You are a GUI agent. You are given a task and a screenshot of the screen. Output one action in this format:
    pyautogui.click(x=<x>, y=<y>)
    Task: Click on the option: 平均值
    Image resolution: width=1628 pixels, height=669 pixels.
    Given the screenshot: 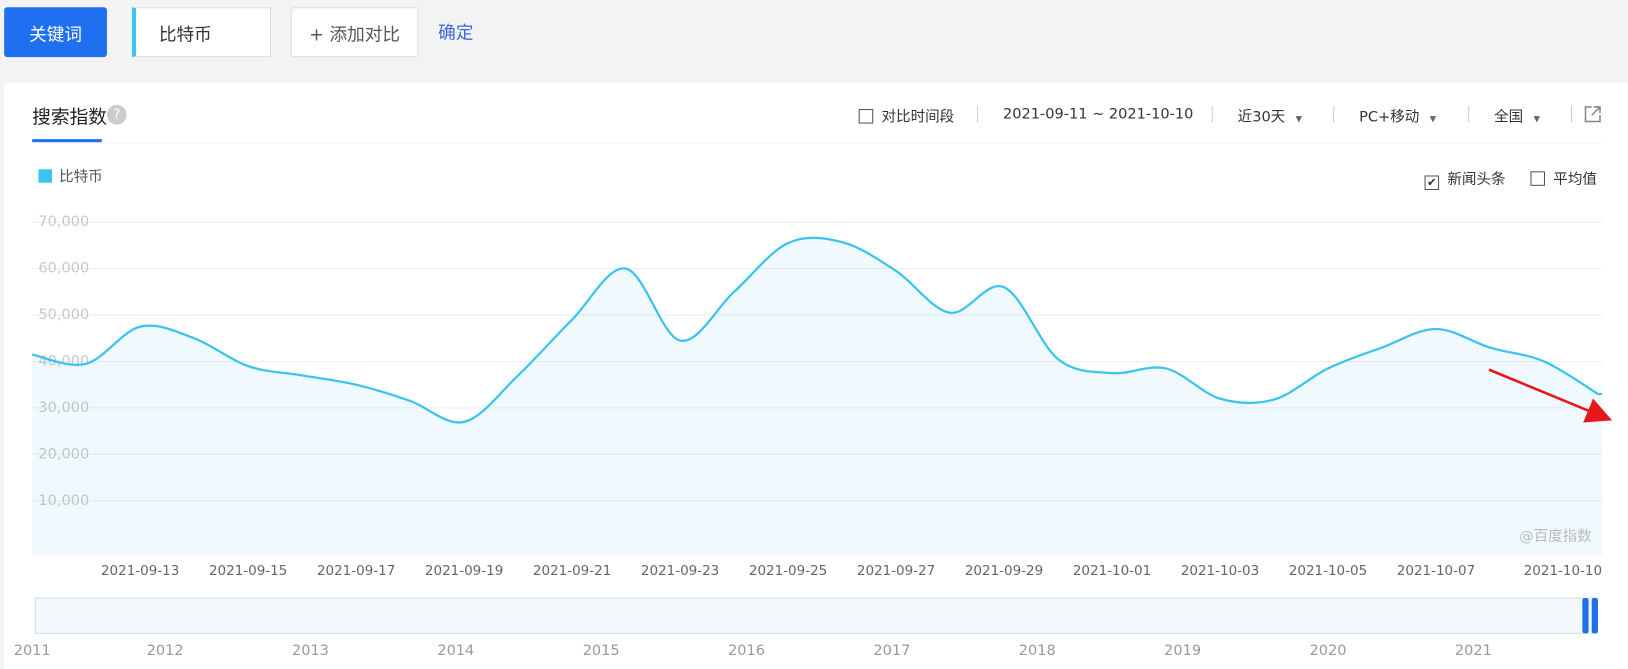 What is the action you would take?
    pyautogui.click(x=1563, y=179)
    